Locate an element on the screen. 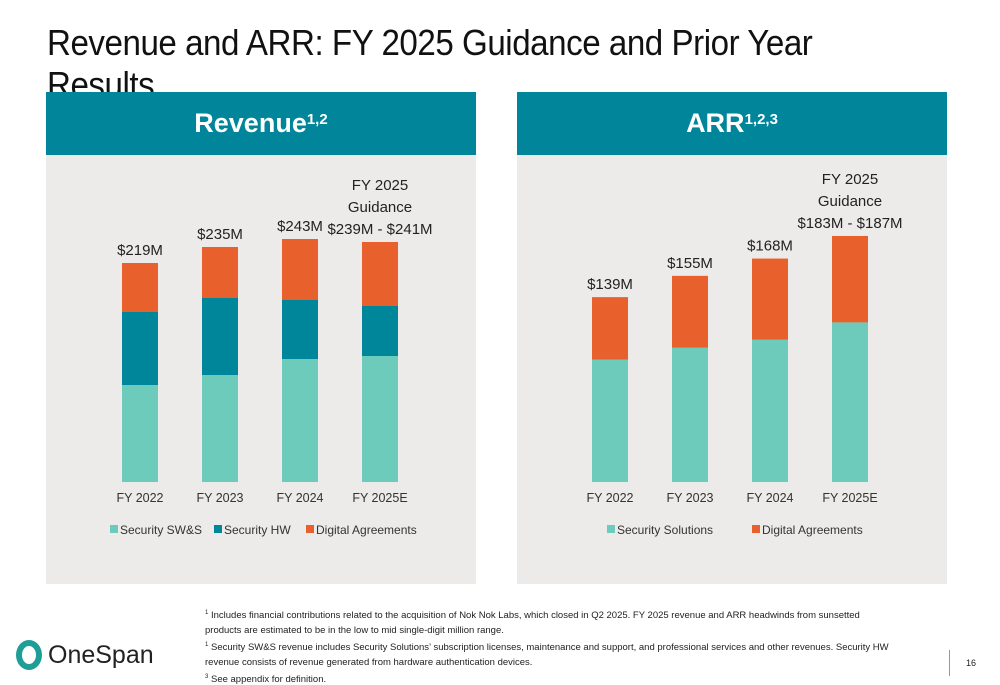  data-label: $155M is located at coordinates (690, 263).